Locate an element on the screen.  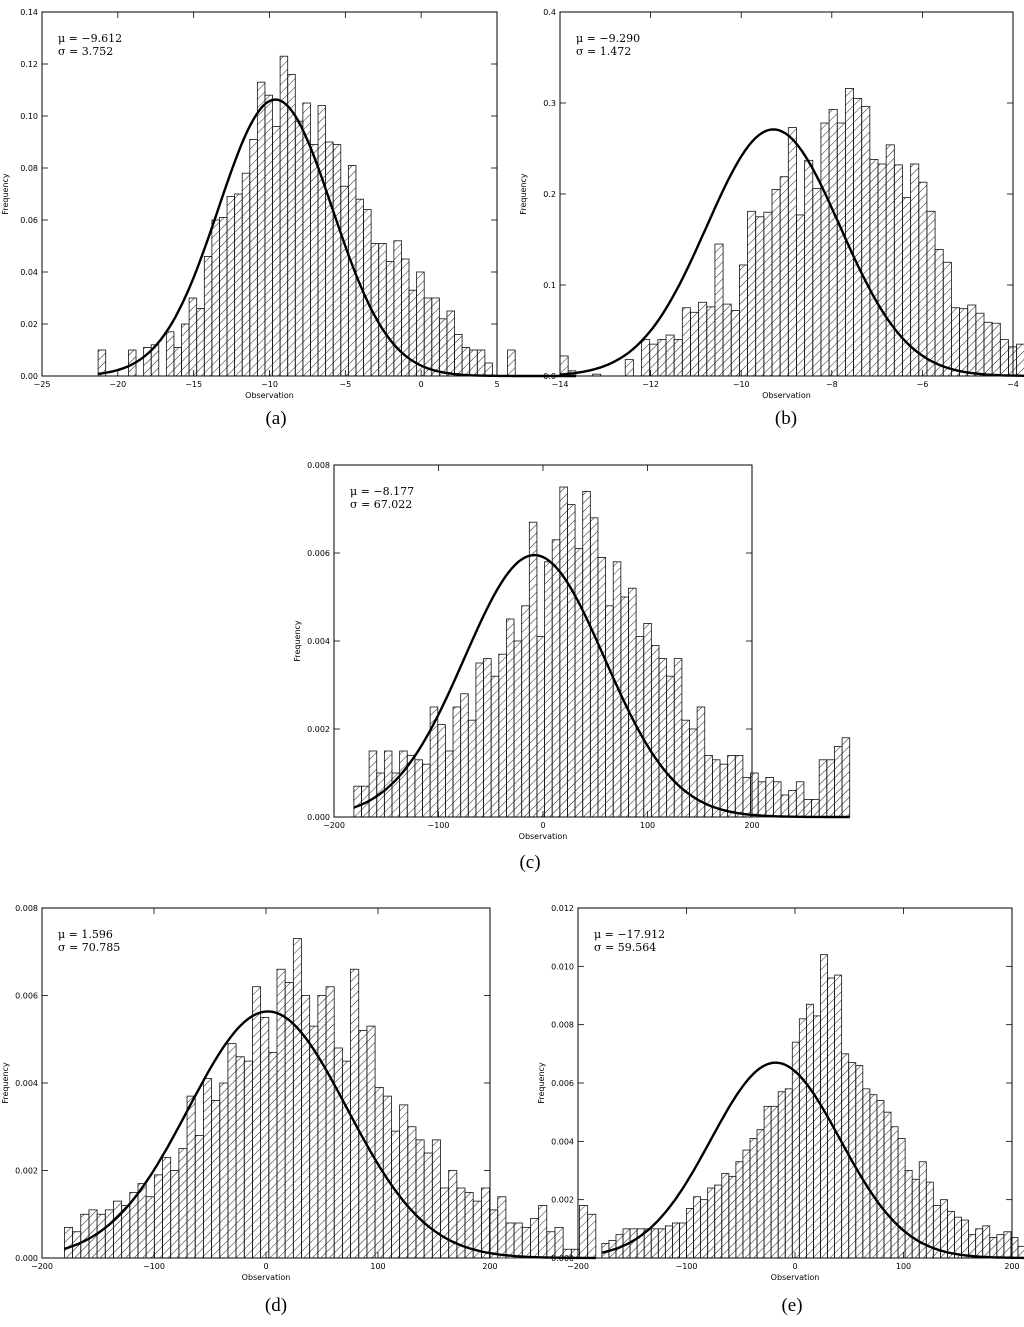
sigma-label: σ = 3.752 is located at coordinates (85, 51).